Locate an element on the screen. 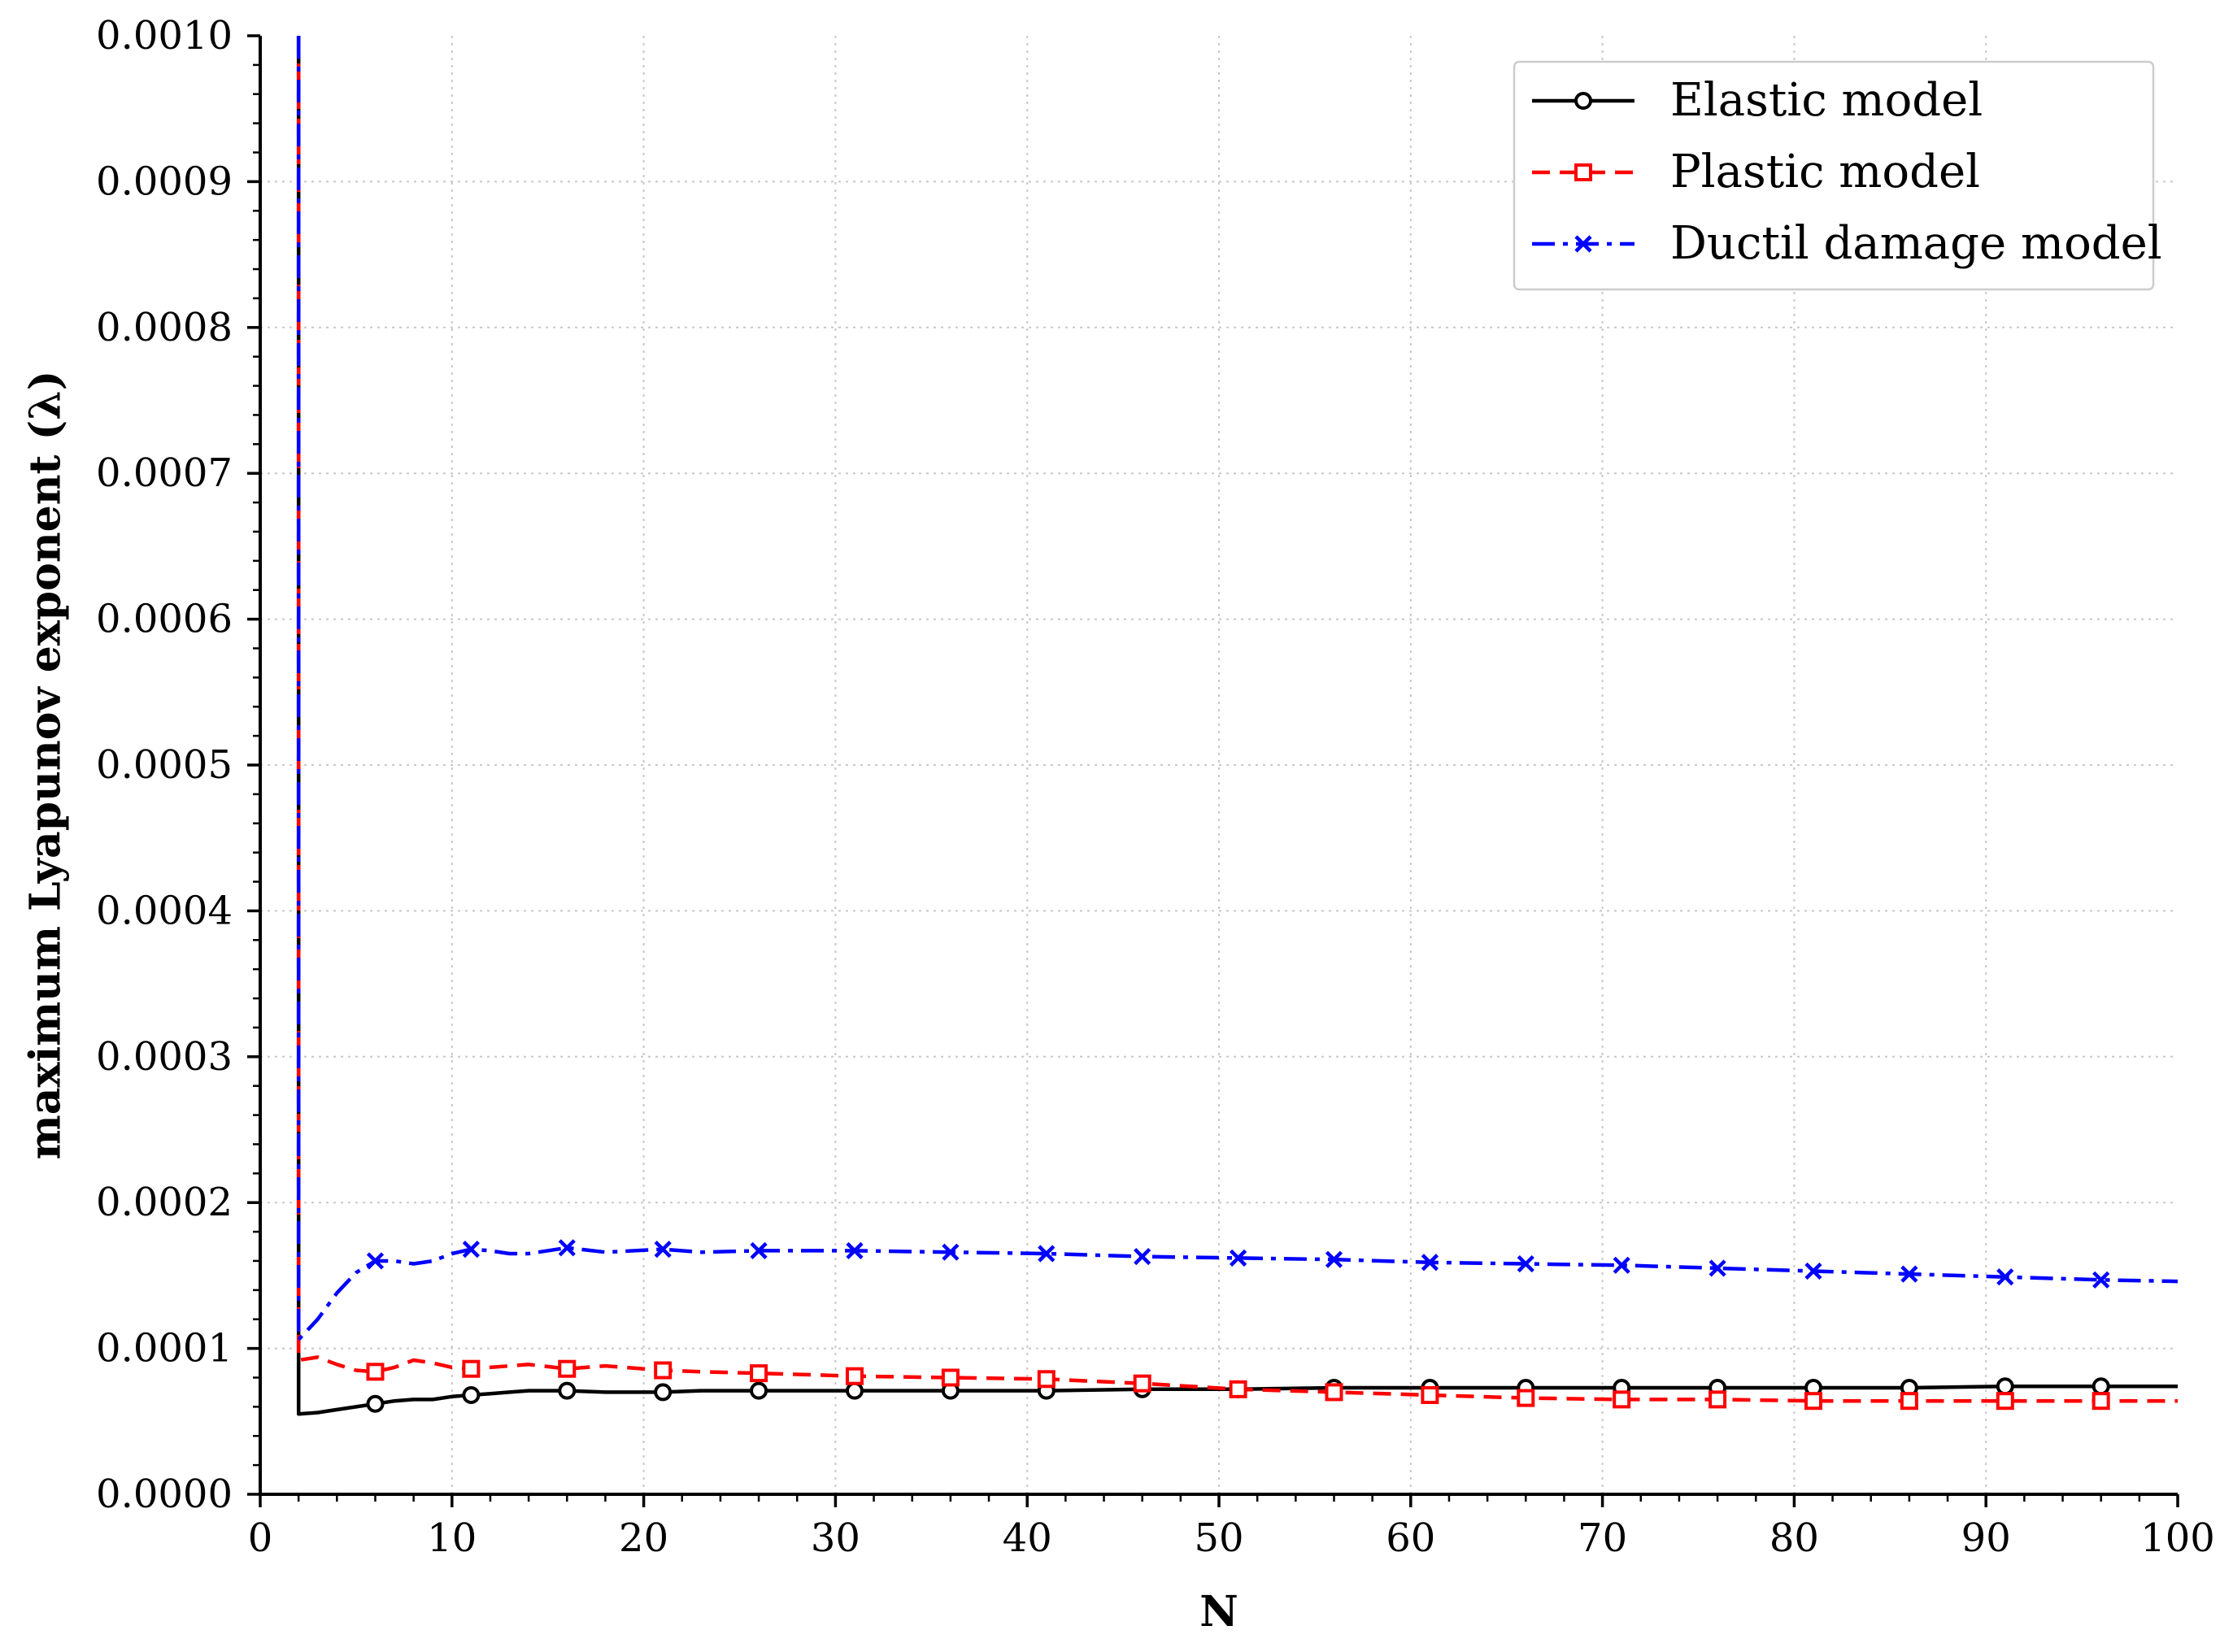  x-tick-label: 60 is located at coordinates (1411, 1538).